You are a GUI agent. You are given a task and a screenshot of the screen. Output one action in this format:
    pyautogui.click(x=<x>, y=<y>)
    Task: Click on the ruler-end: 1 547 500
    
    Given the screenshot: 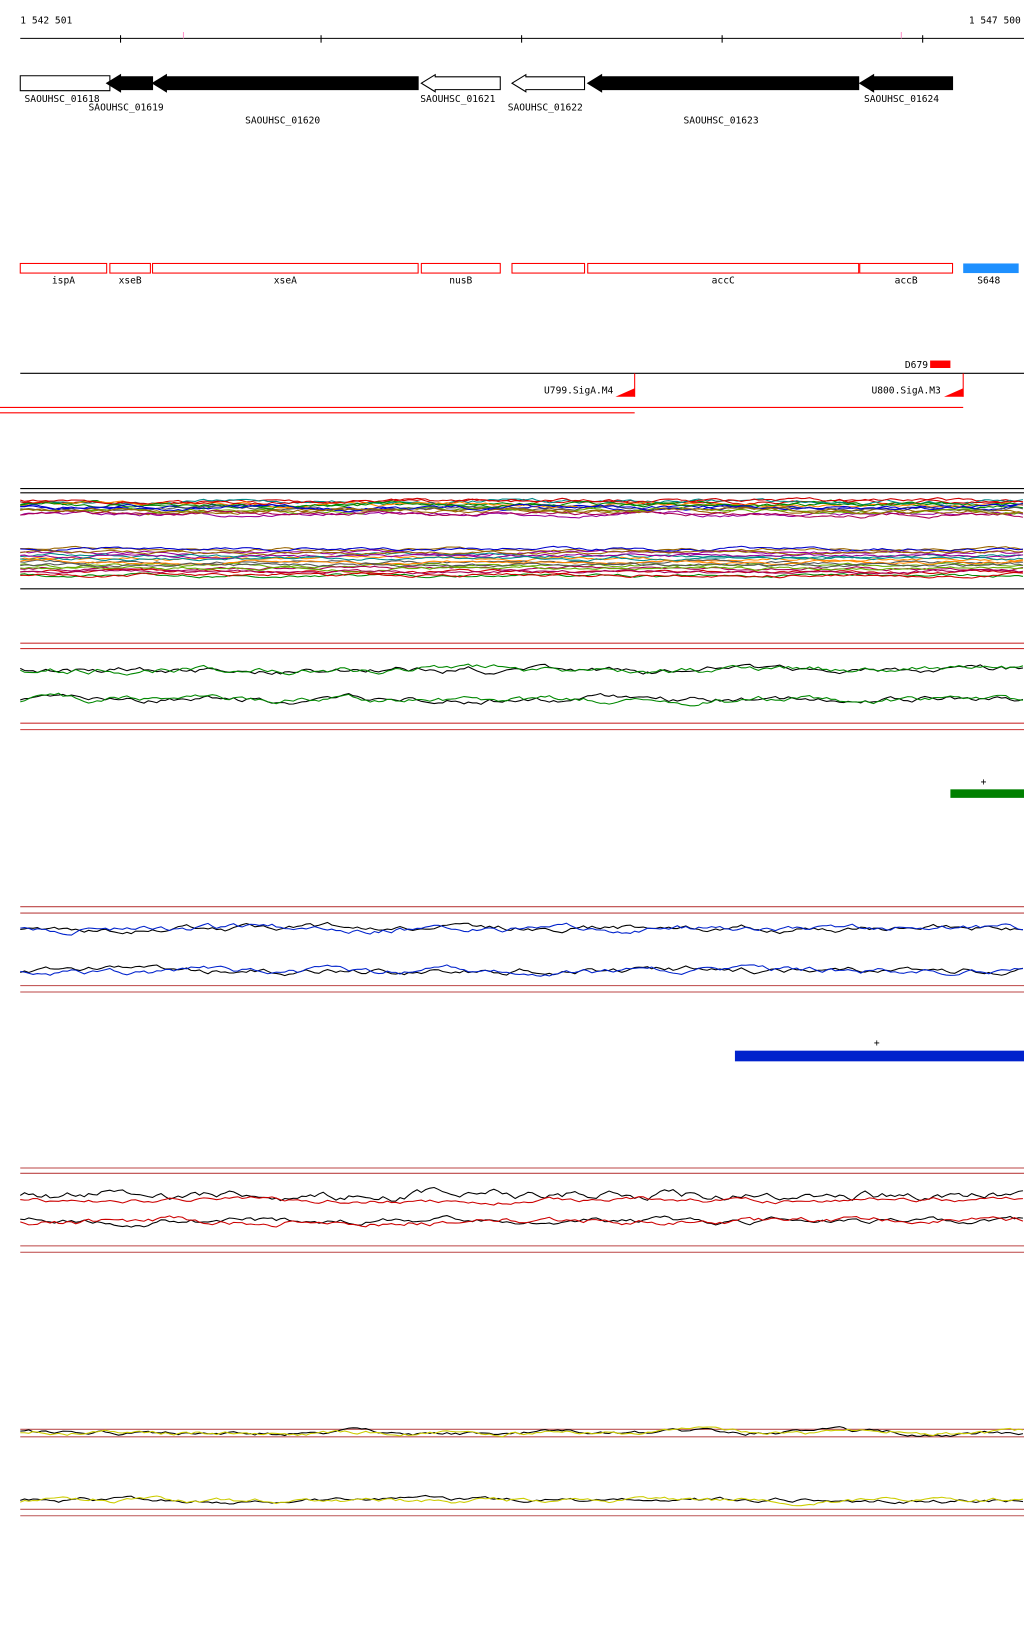 What is the action you would take?
    pyautogui.click(x=995, y=20)
    